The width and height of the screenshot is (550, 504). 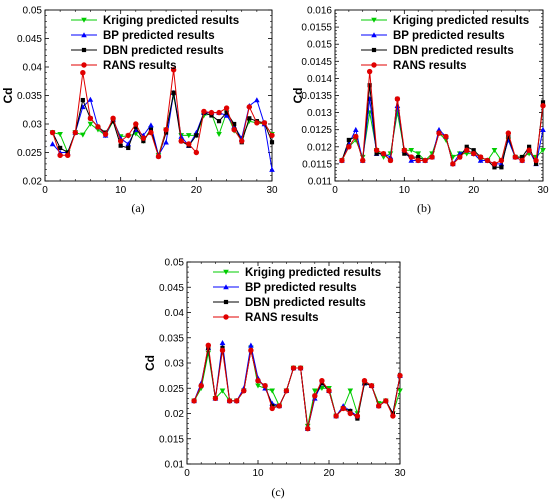 What do you see at coordinates (175, 364) in the screenshot?
I see `y-tick-label: 0.03` at bounding box center [175, 364].